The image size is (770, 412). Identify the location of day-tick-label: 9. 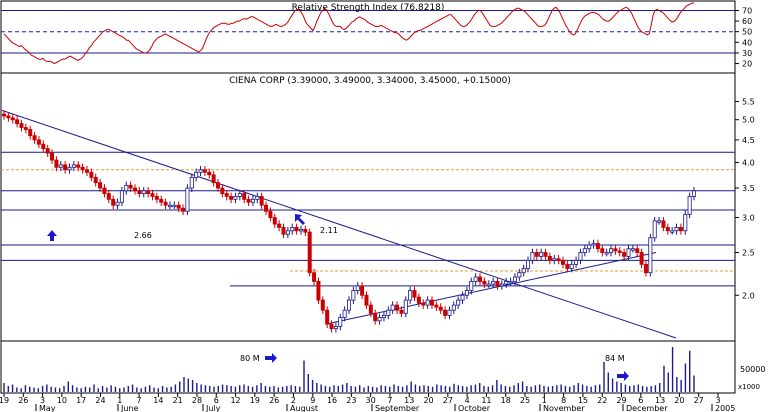
(312, 400).